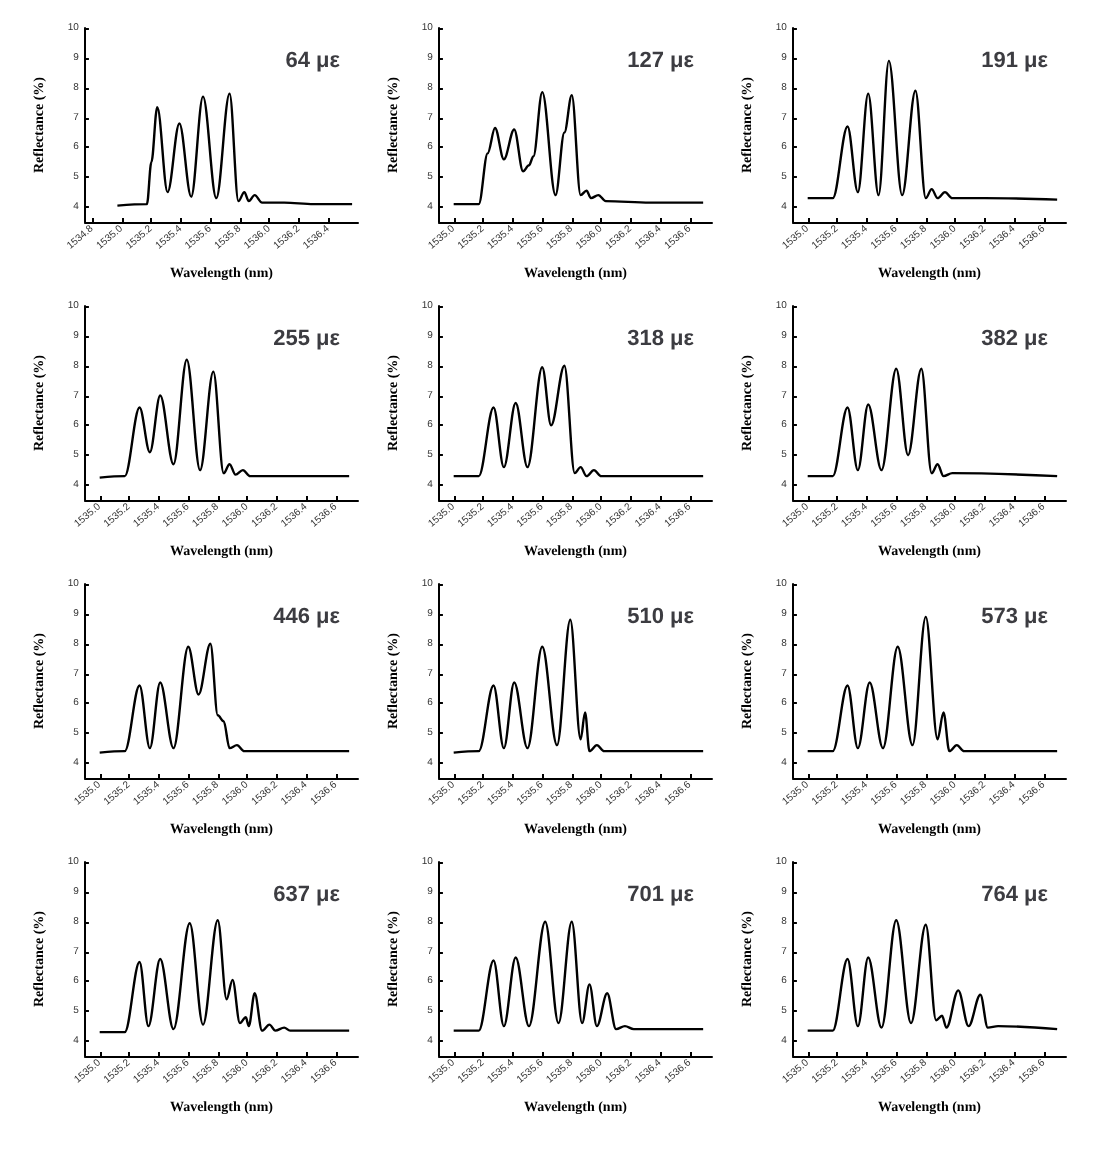 The height and width of the screenshot is (1150, 1098). What do you see at coordinates (1015, 895) in the screenshot?
I see `text: 764 με` at bounding box center [1015, 895].